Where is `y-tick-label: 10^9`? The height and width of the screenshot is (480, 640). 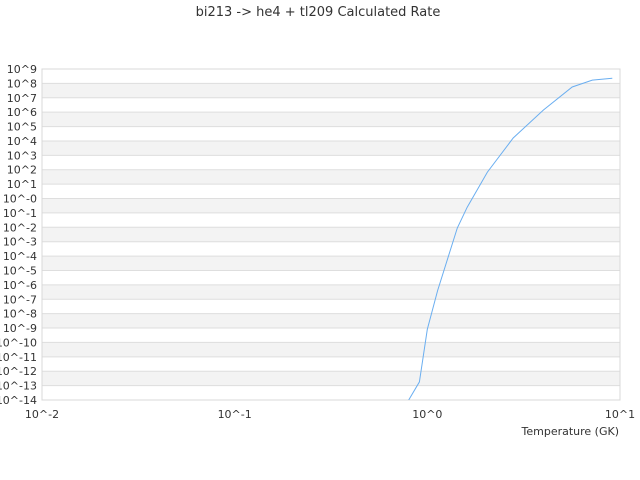 y-tick-label: 10^9 is located at coordinates (22, 69).